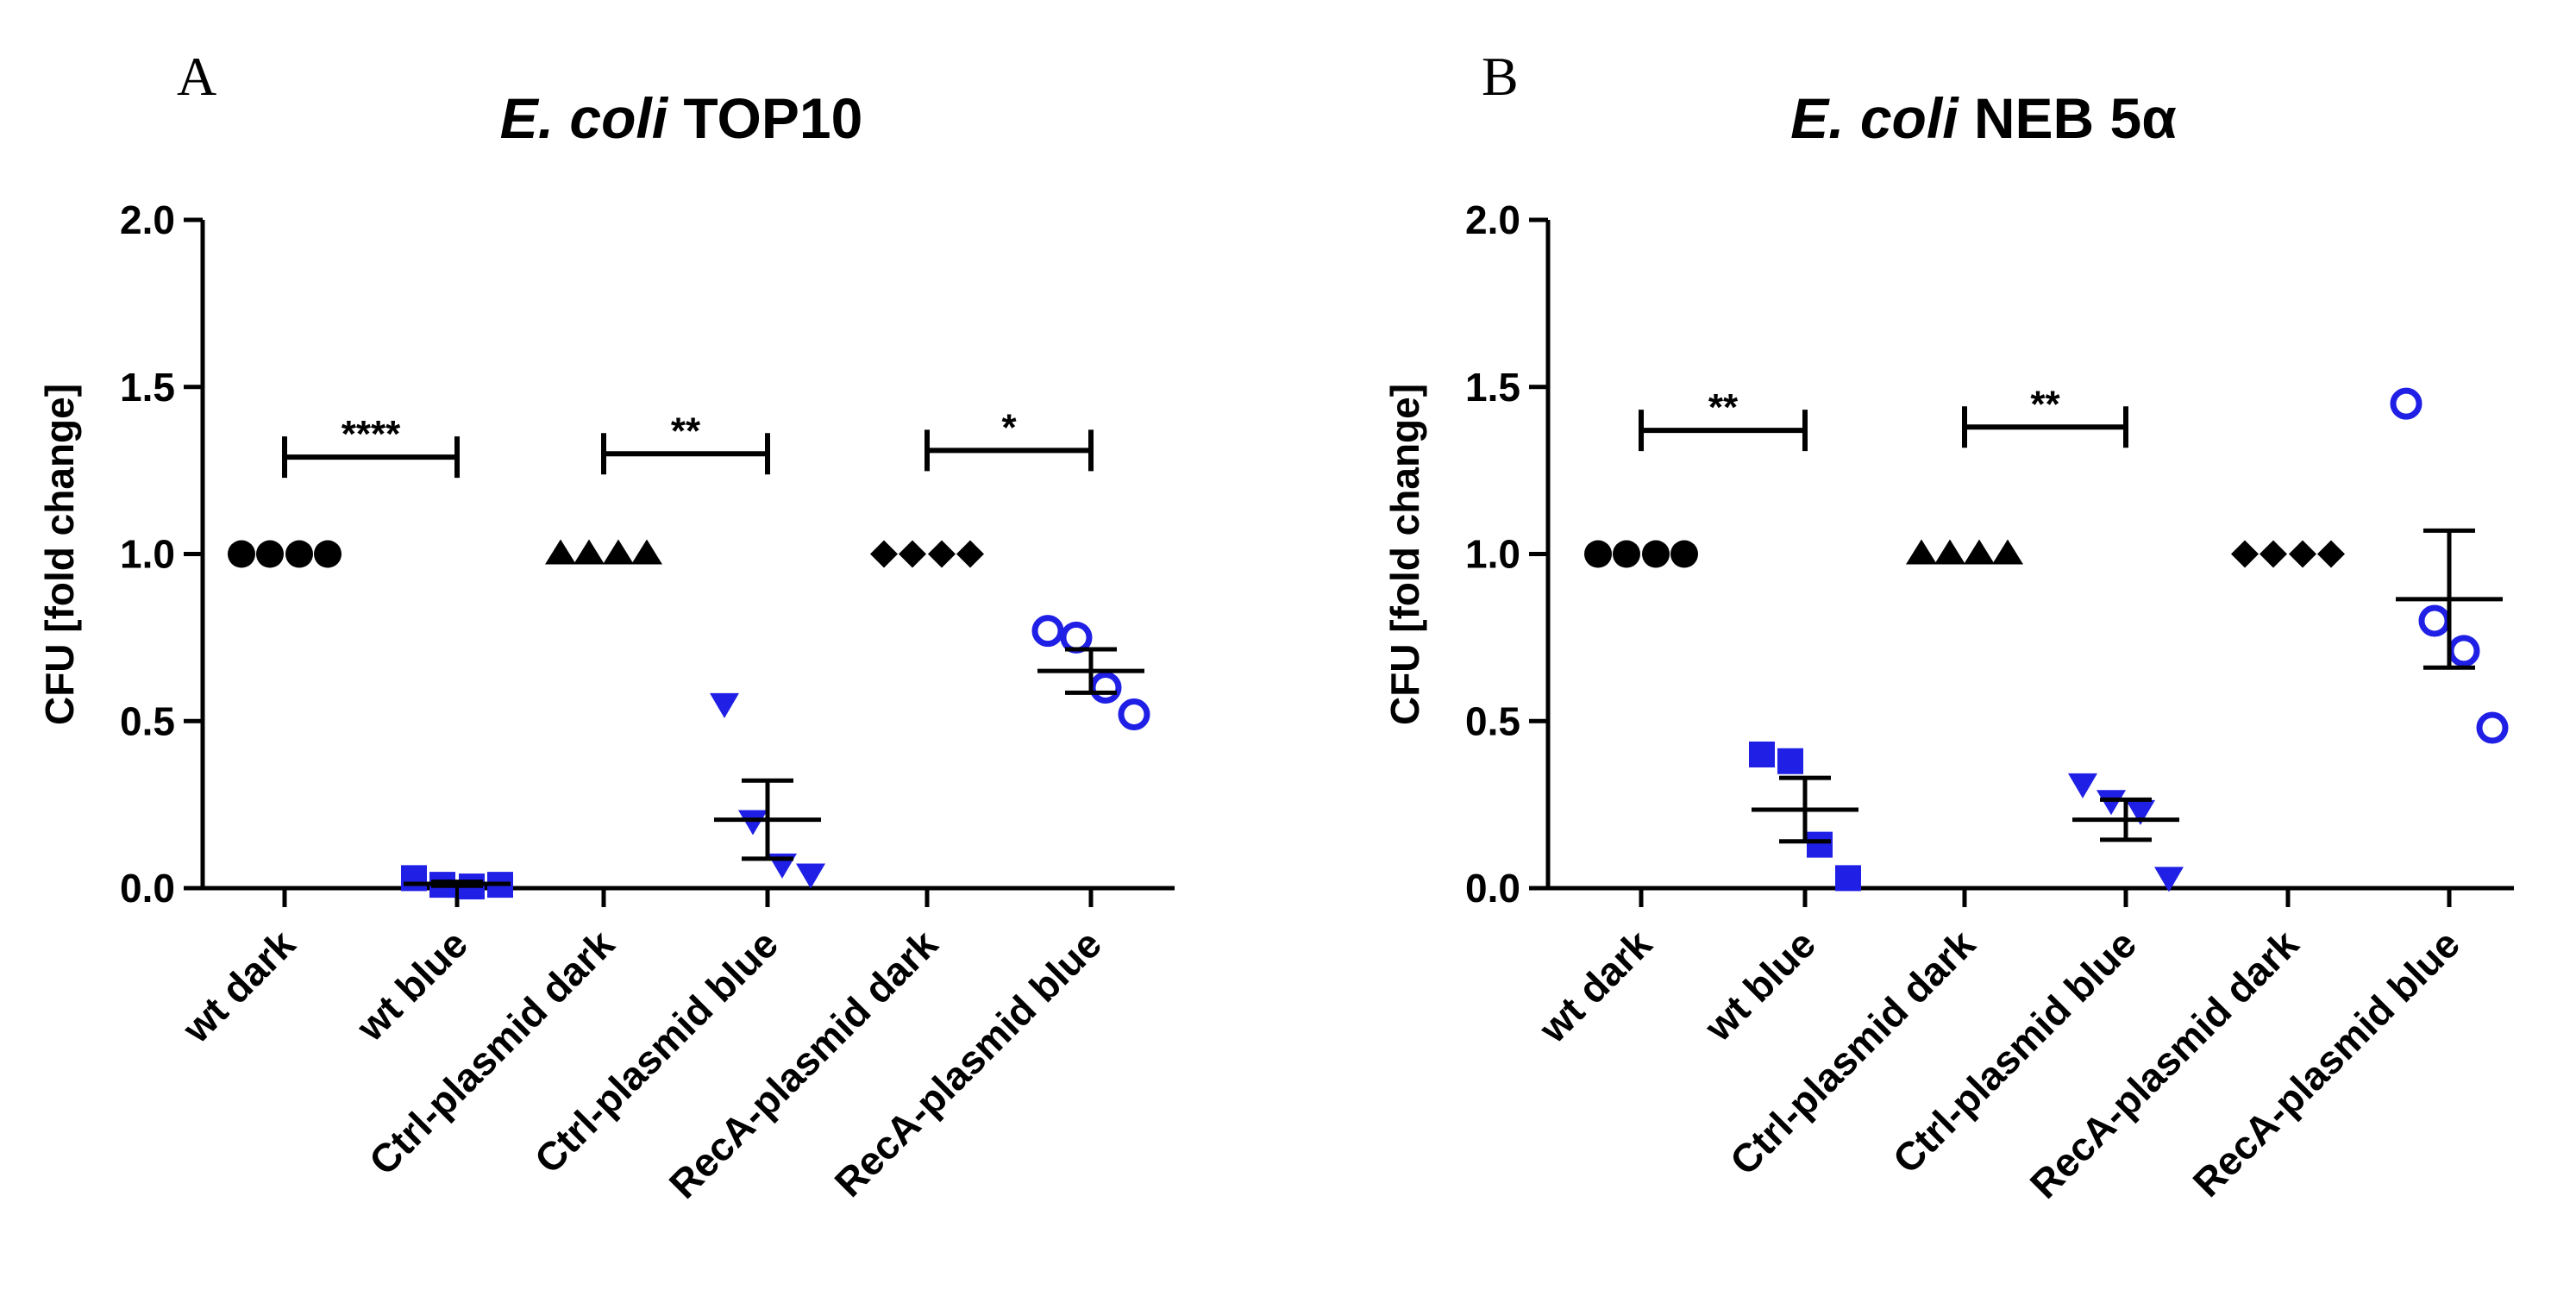 This screenshot has width=2576, height=1296. What do you see at coordinates (1500, 77) in the screenshot?
I see `panel-letter: B` at bounding box center [1500, 77].